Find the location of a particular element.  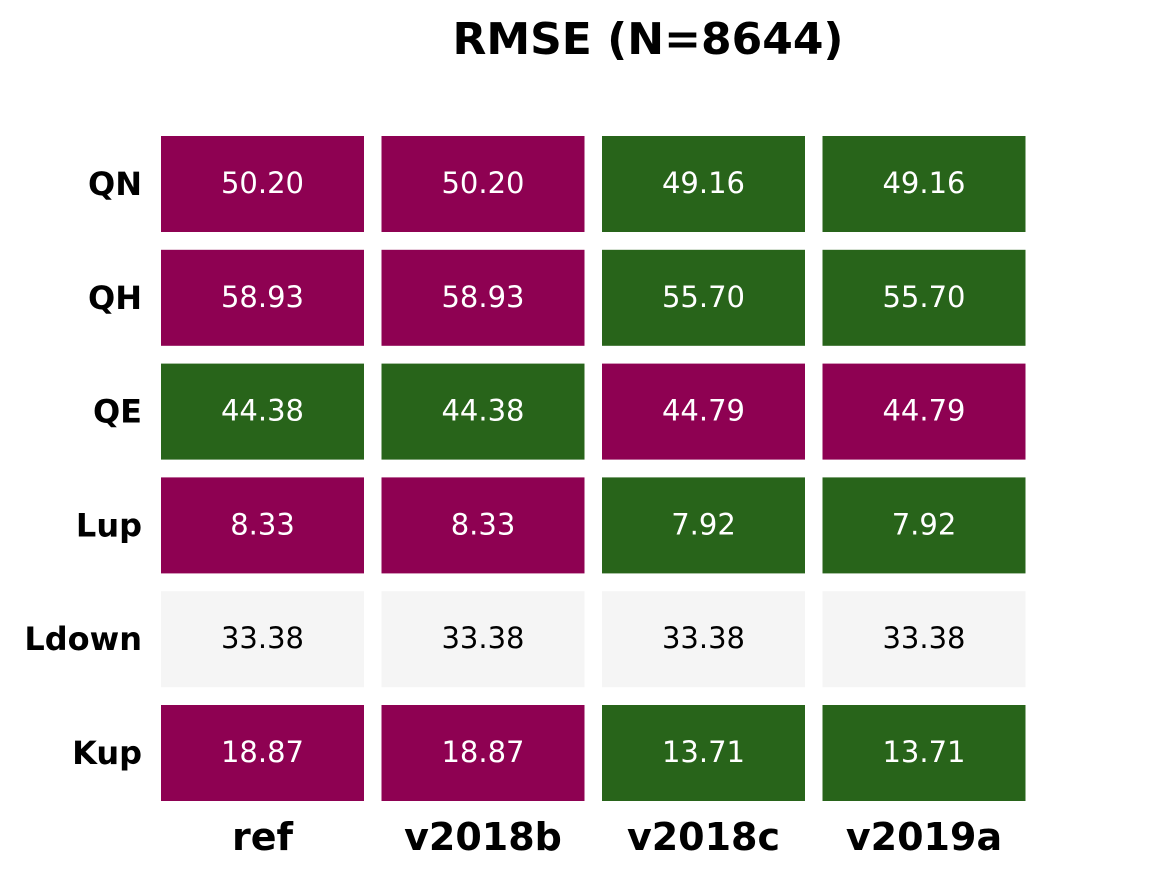

cell-value-ldown-v2018b: 33.38 is located at coordinates (482, 638).